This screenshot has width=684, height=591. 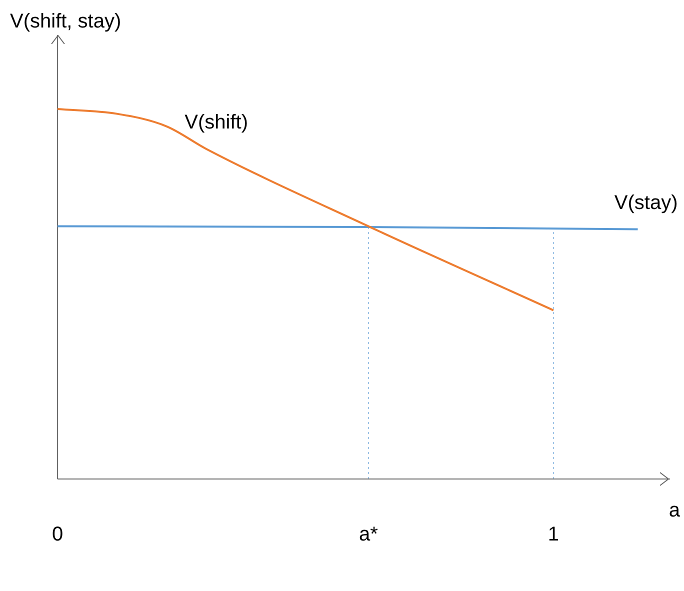 I want to click on x-tick-label: 1, so click(x=554, y=535).